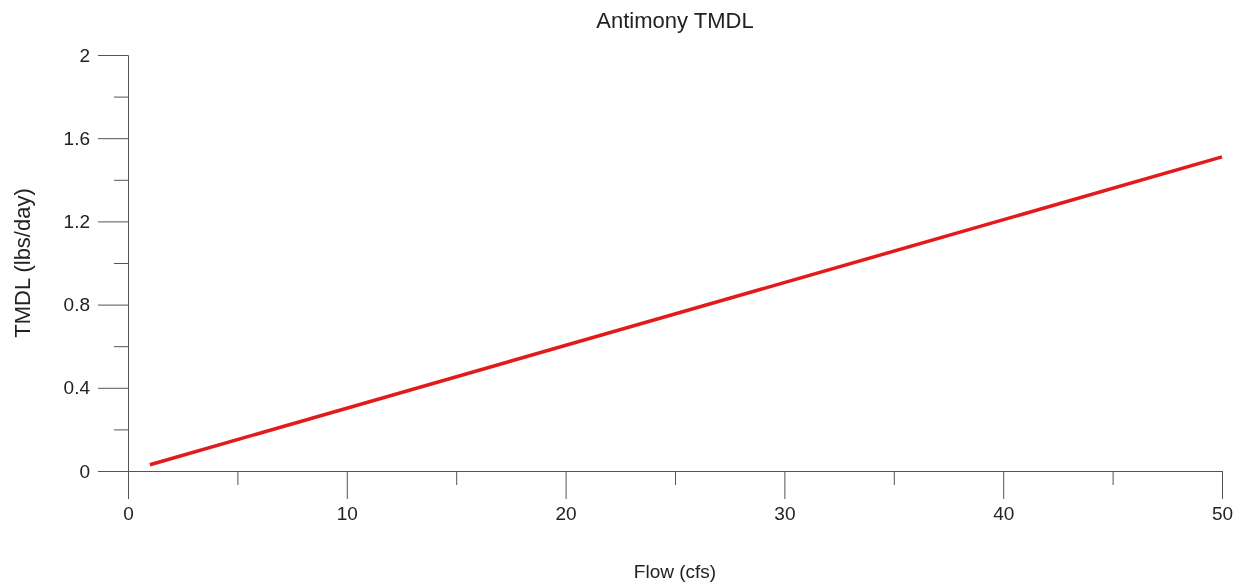 The height and width of the screenshot is (586, 1245). I want to click on y-tick-label: 0.8, so click(76, 305).